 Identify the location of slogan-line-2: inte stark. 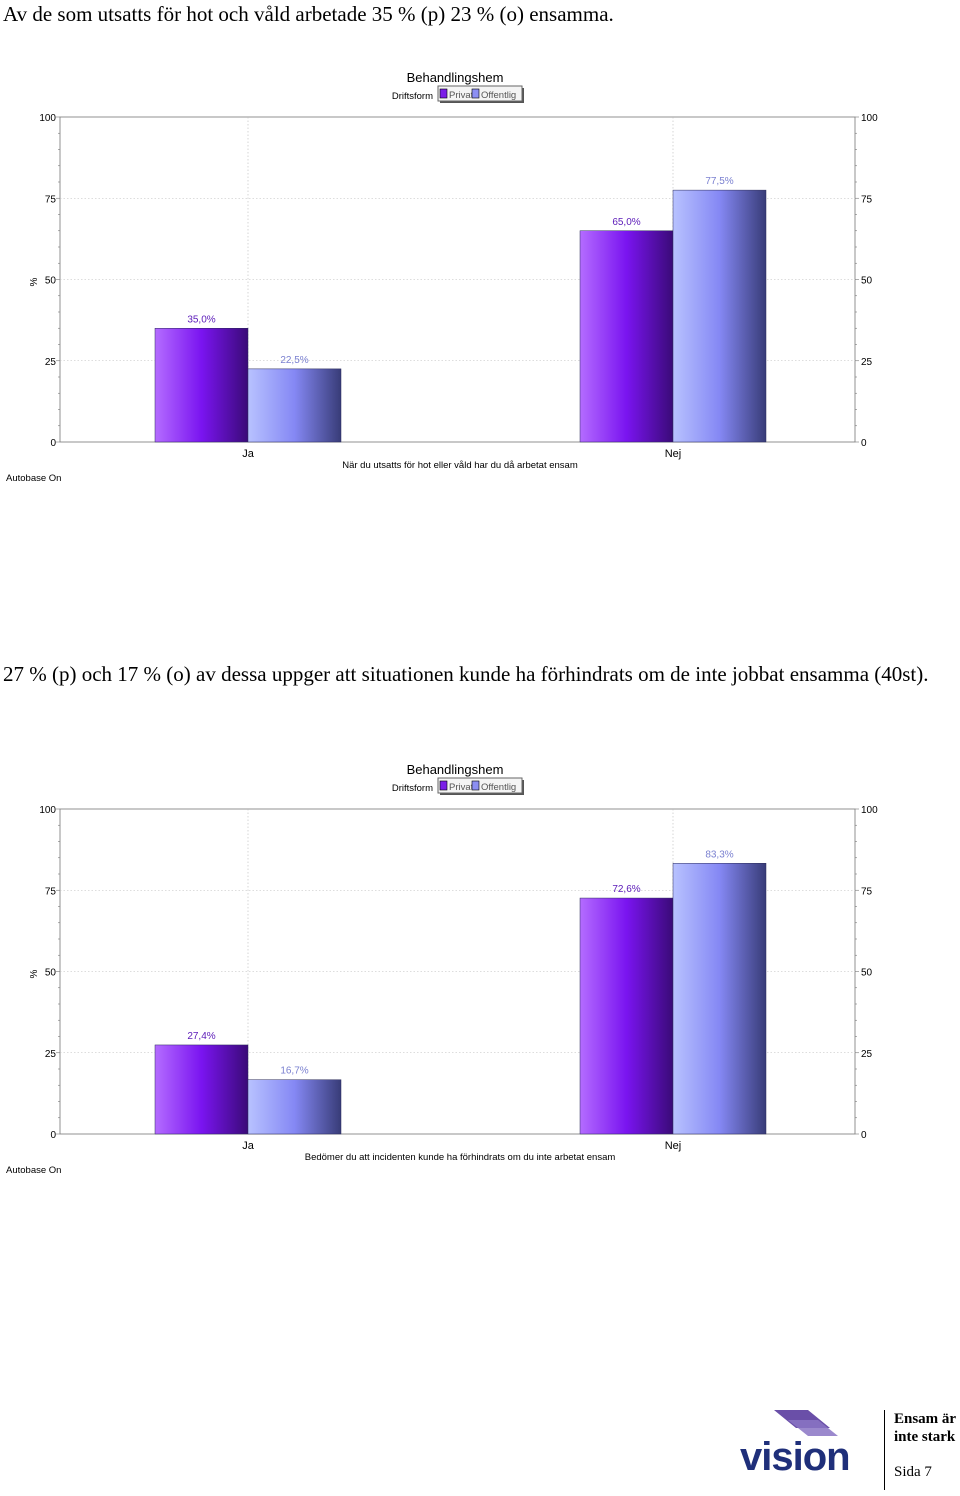
(925, 1437).